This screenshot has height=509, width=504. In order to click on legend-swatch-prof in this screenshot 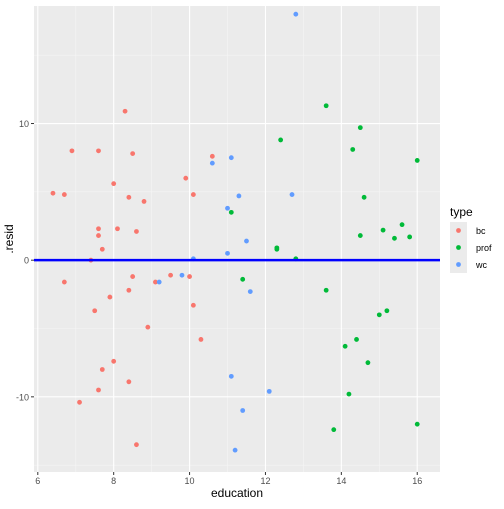, I will do `click(458, 247)`.